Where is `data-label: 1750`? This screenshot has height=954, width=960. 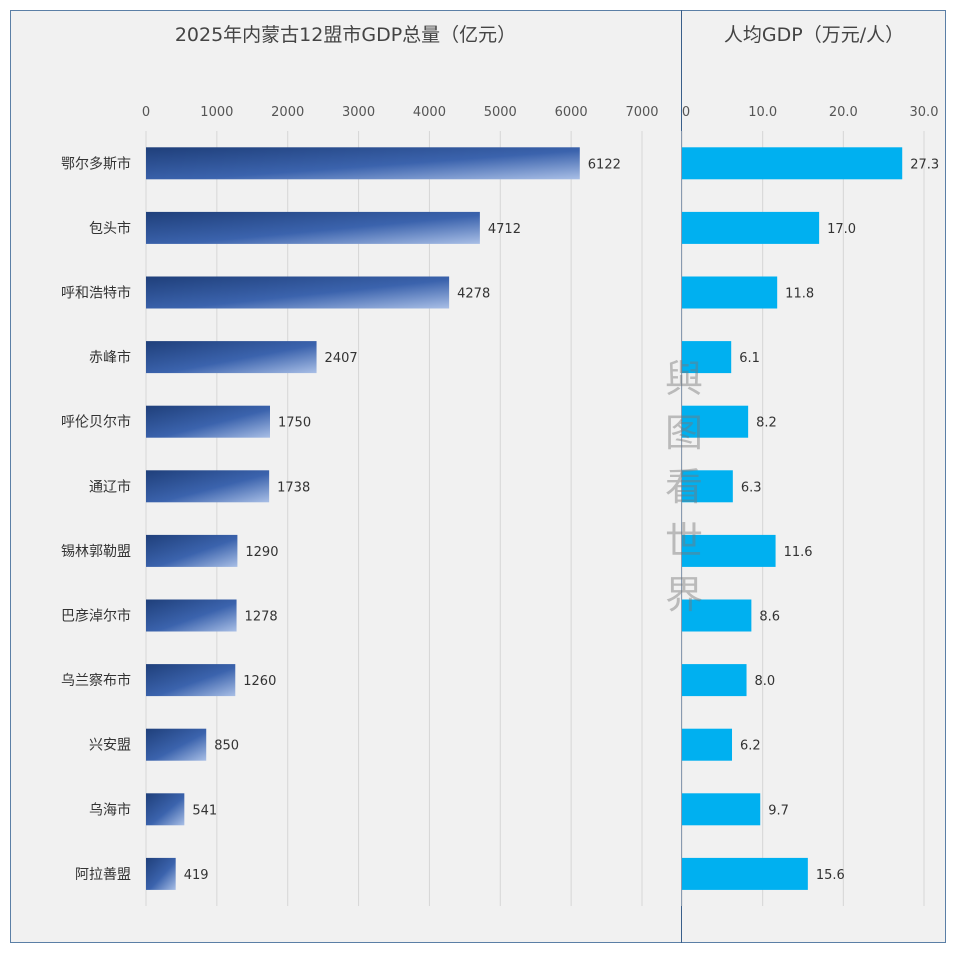
data-label: 1750 is located at coordinates (294, 423).